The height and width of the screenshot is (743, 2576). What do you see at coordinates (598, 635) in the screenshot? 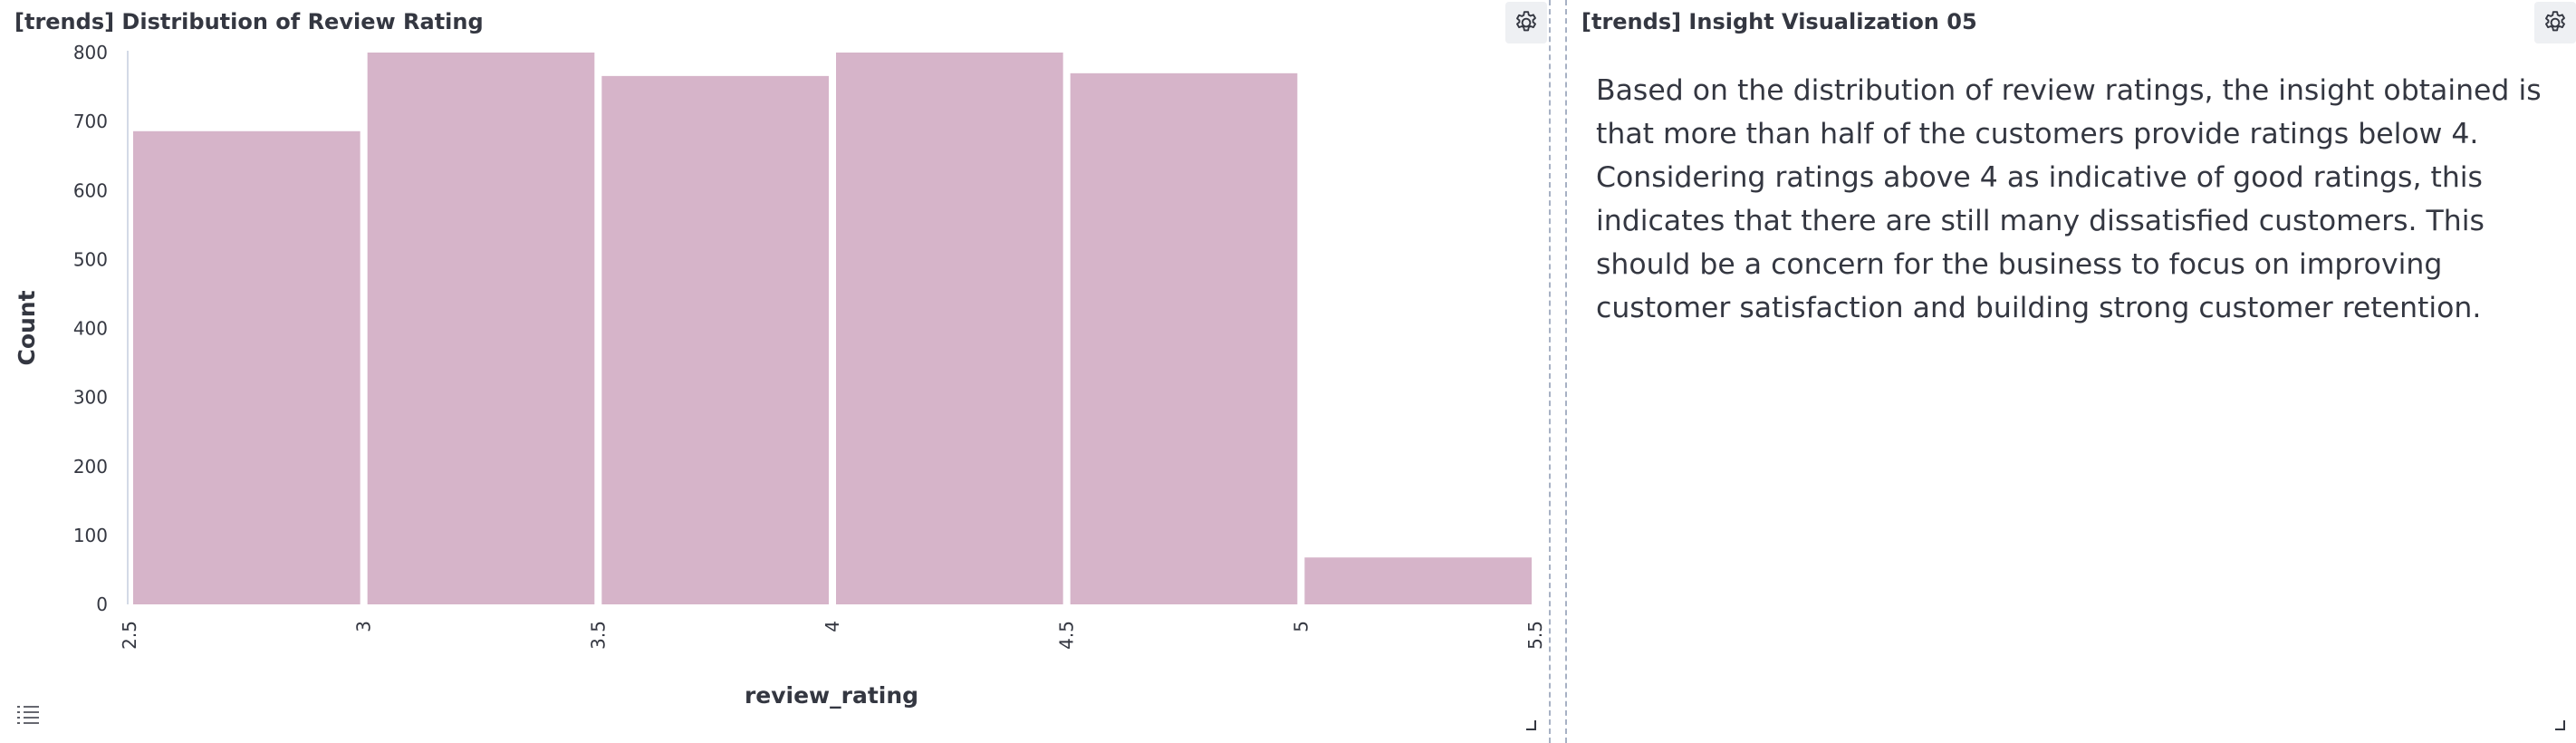
I see `x-tick-label: 3.5` at bounding box center [598, 635].